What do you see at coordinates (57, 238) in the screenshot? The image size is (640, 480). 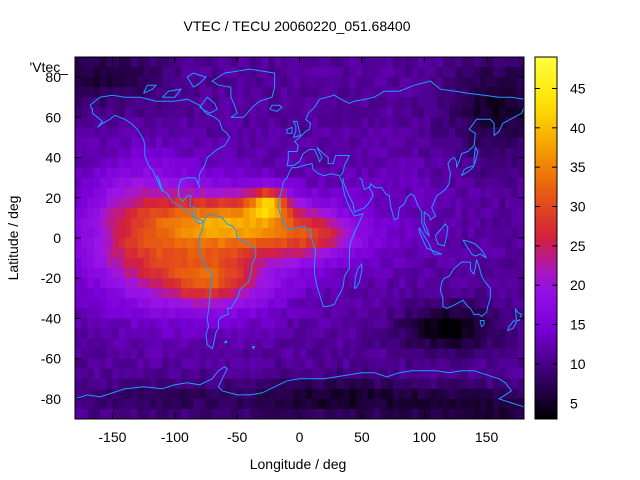 I see `y-tick-label: 0` at bounding box center [57, 238].